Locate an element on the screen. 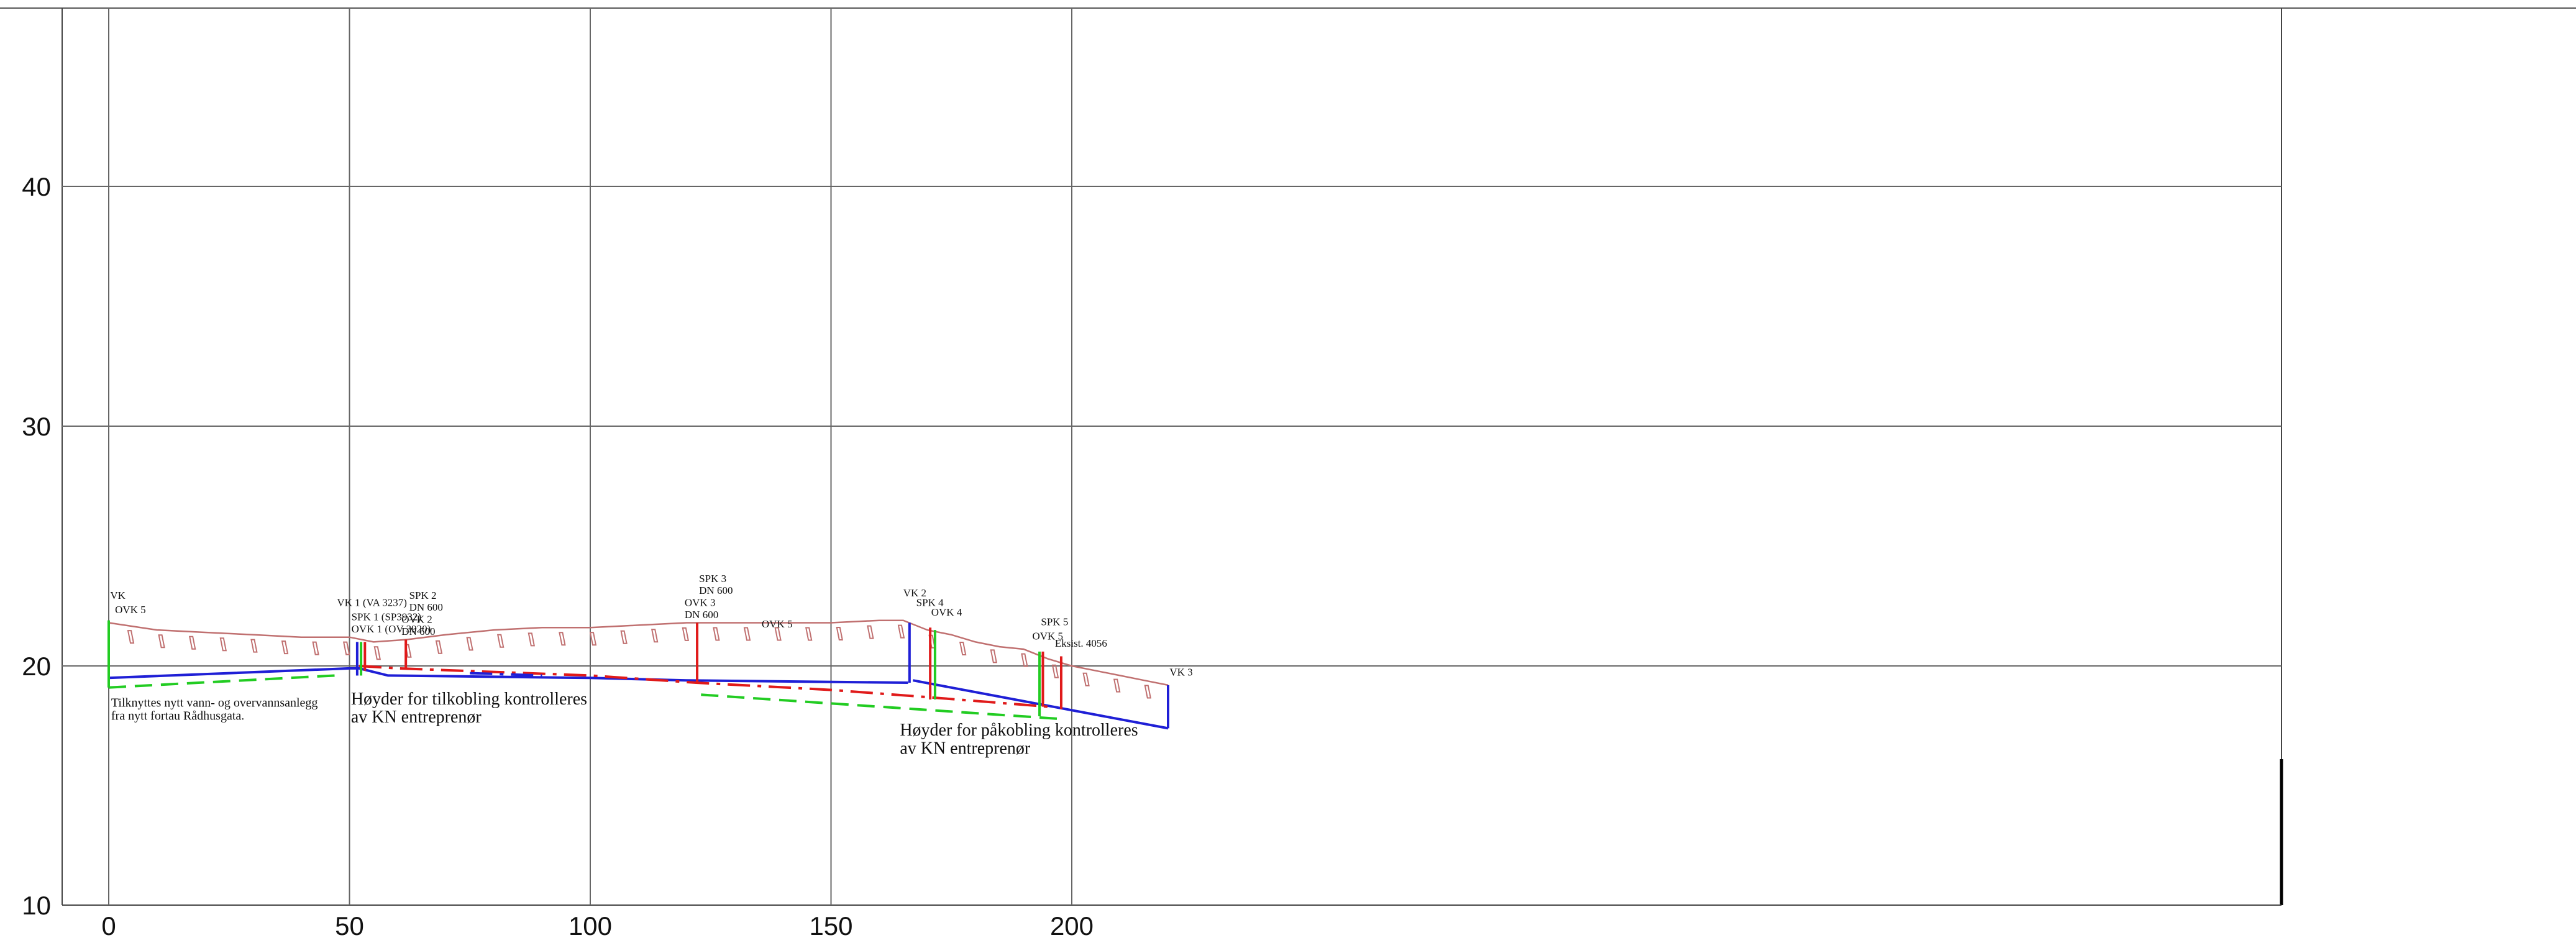  manhole-label: SPK 5 is located at coordinates (1054, 621).